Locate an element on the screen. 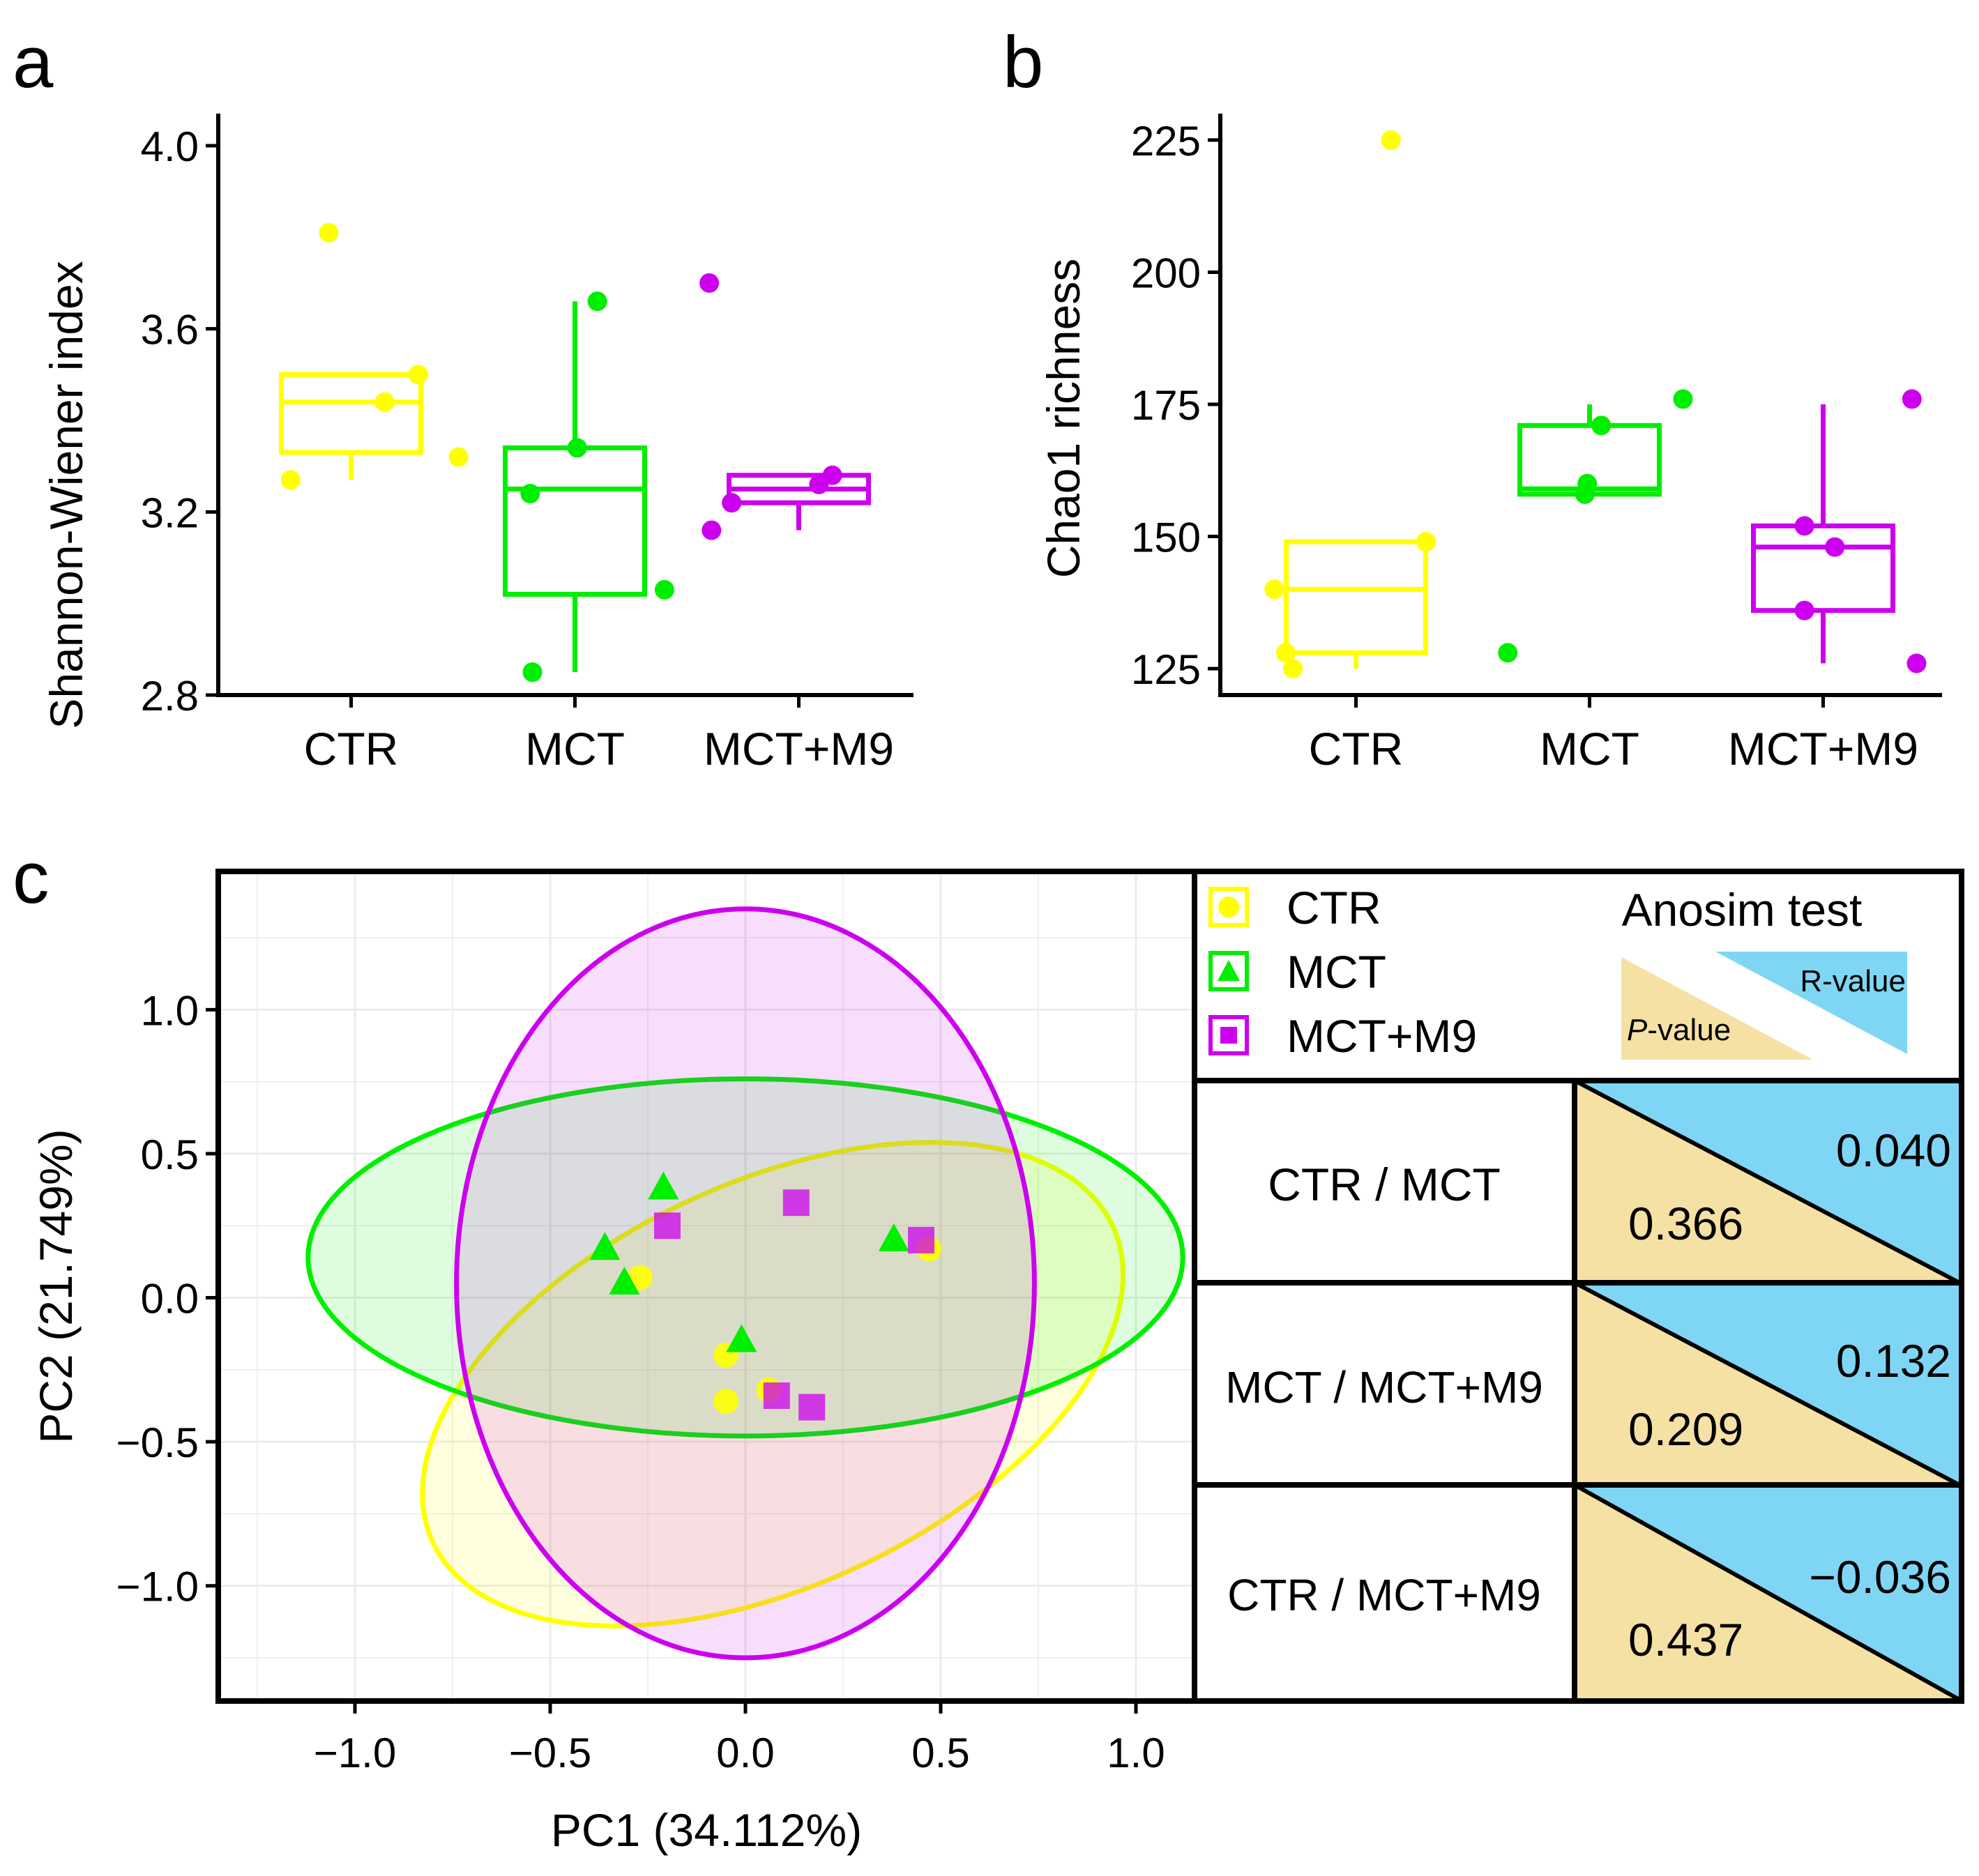 The image size is (1979, 1876). chao1-box-ctr is located at coordinates (1356, 604).